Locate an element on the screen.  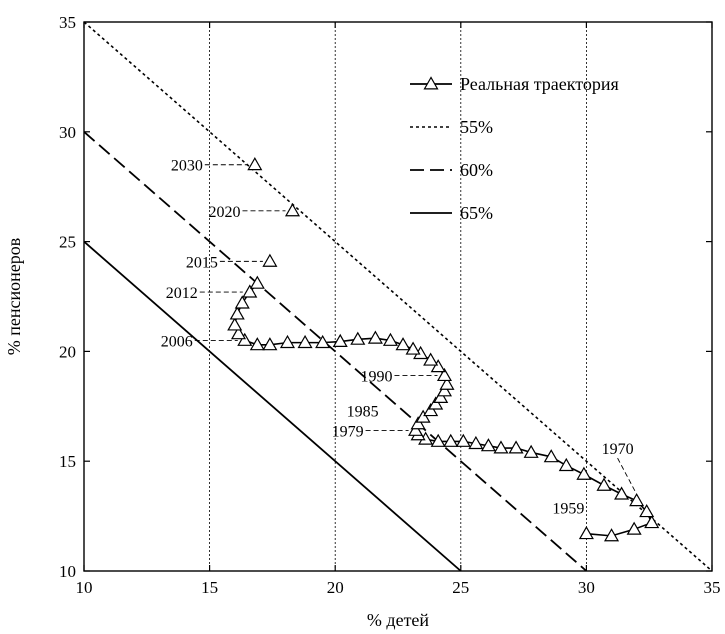
legend-triangle-icon is located at coordinates (431, 83).